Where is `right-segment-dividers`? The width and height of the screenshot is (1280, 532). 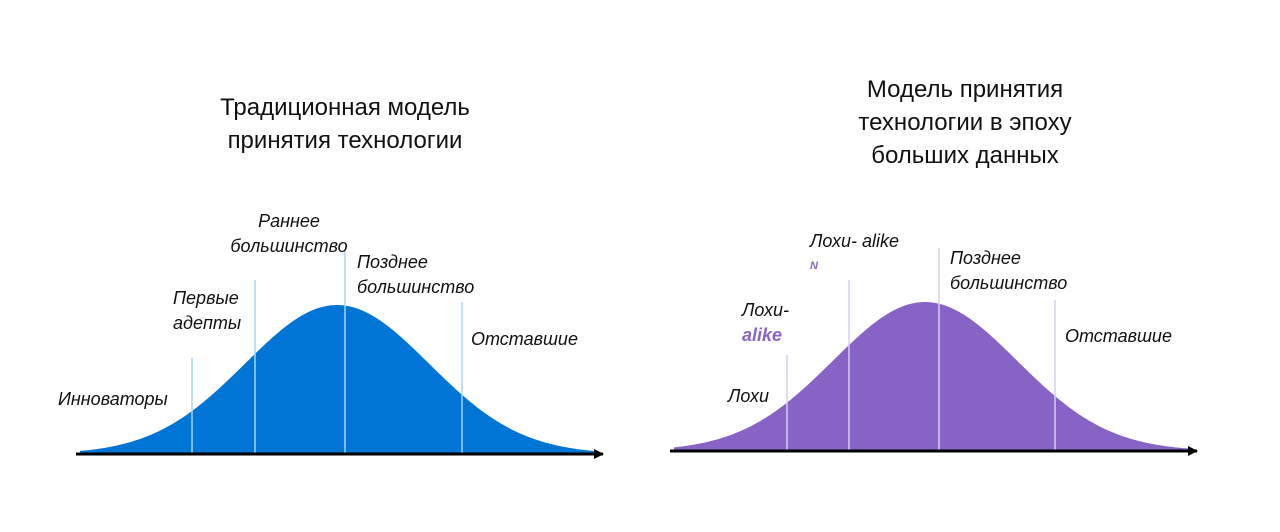
right-segment-dividers is located at coordinates (921, 349).